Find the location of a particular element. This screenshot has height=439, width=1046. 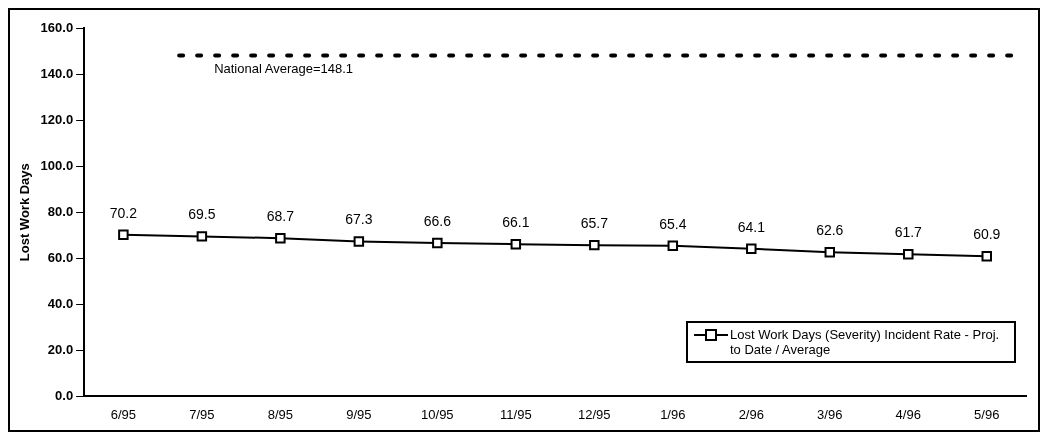

x-tick-label: 5/96 is located at coordinates (987, 414).